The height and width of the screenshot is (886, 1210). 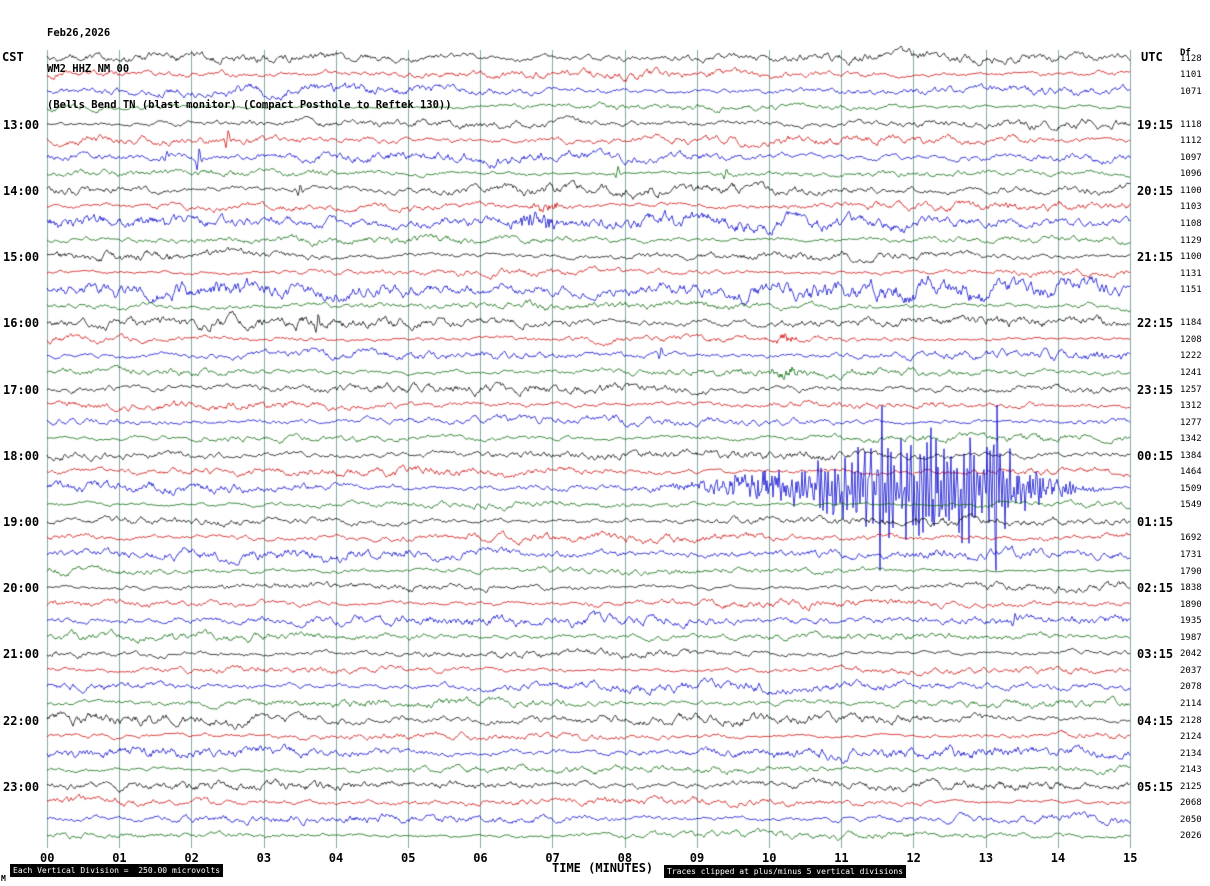 I want to click on left-hour-label: 22:00, so click(x=21, y=720).